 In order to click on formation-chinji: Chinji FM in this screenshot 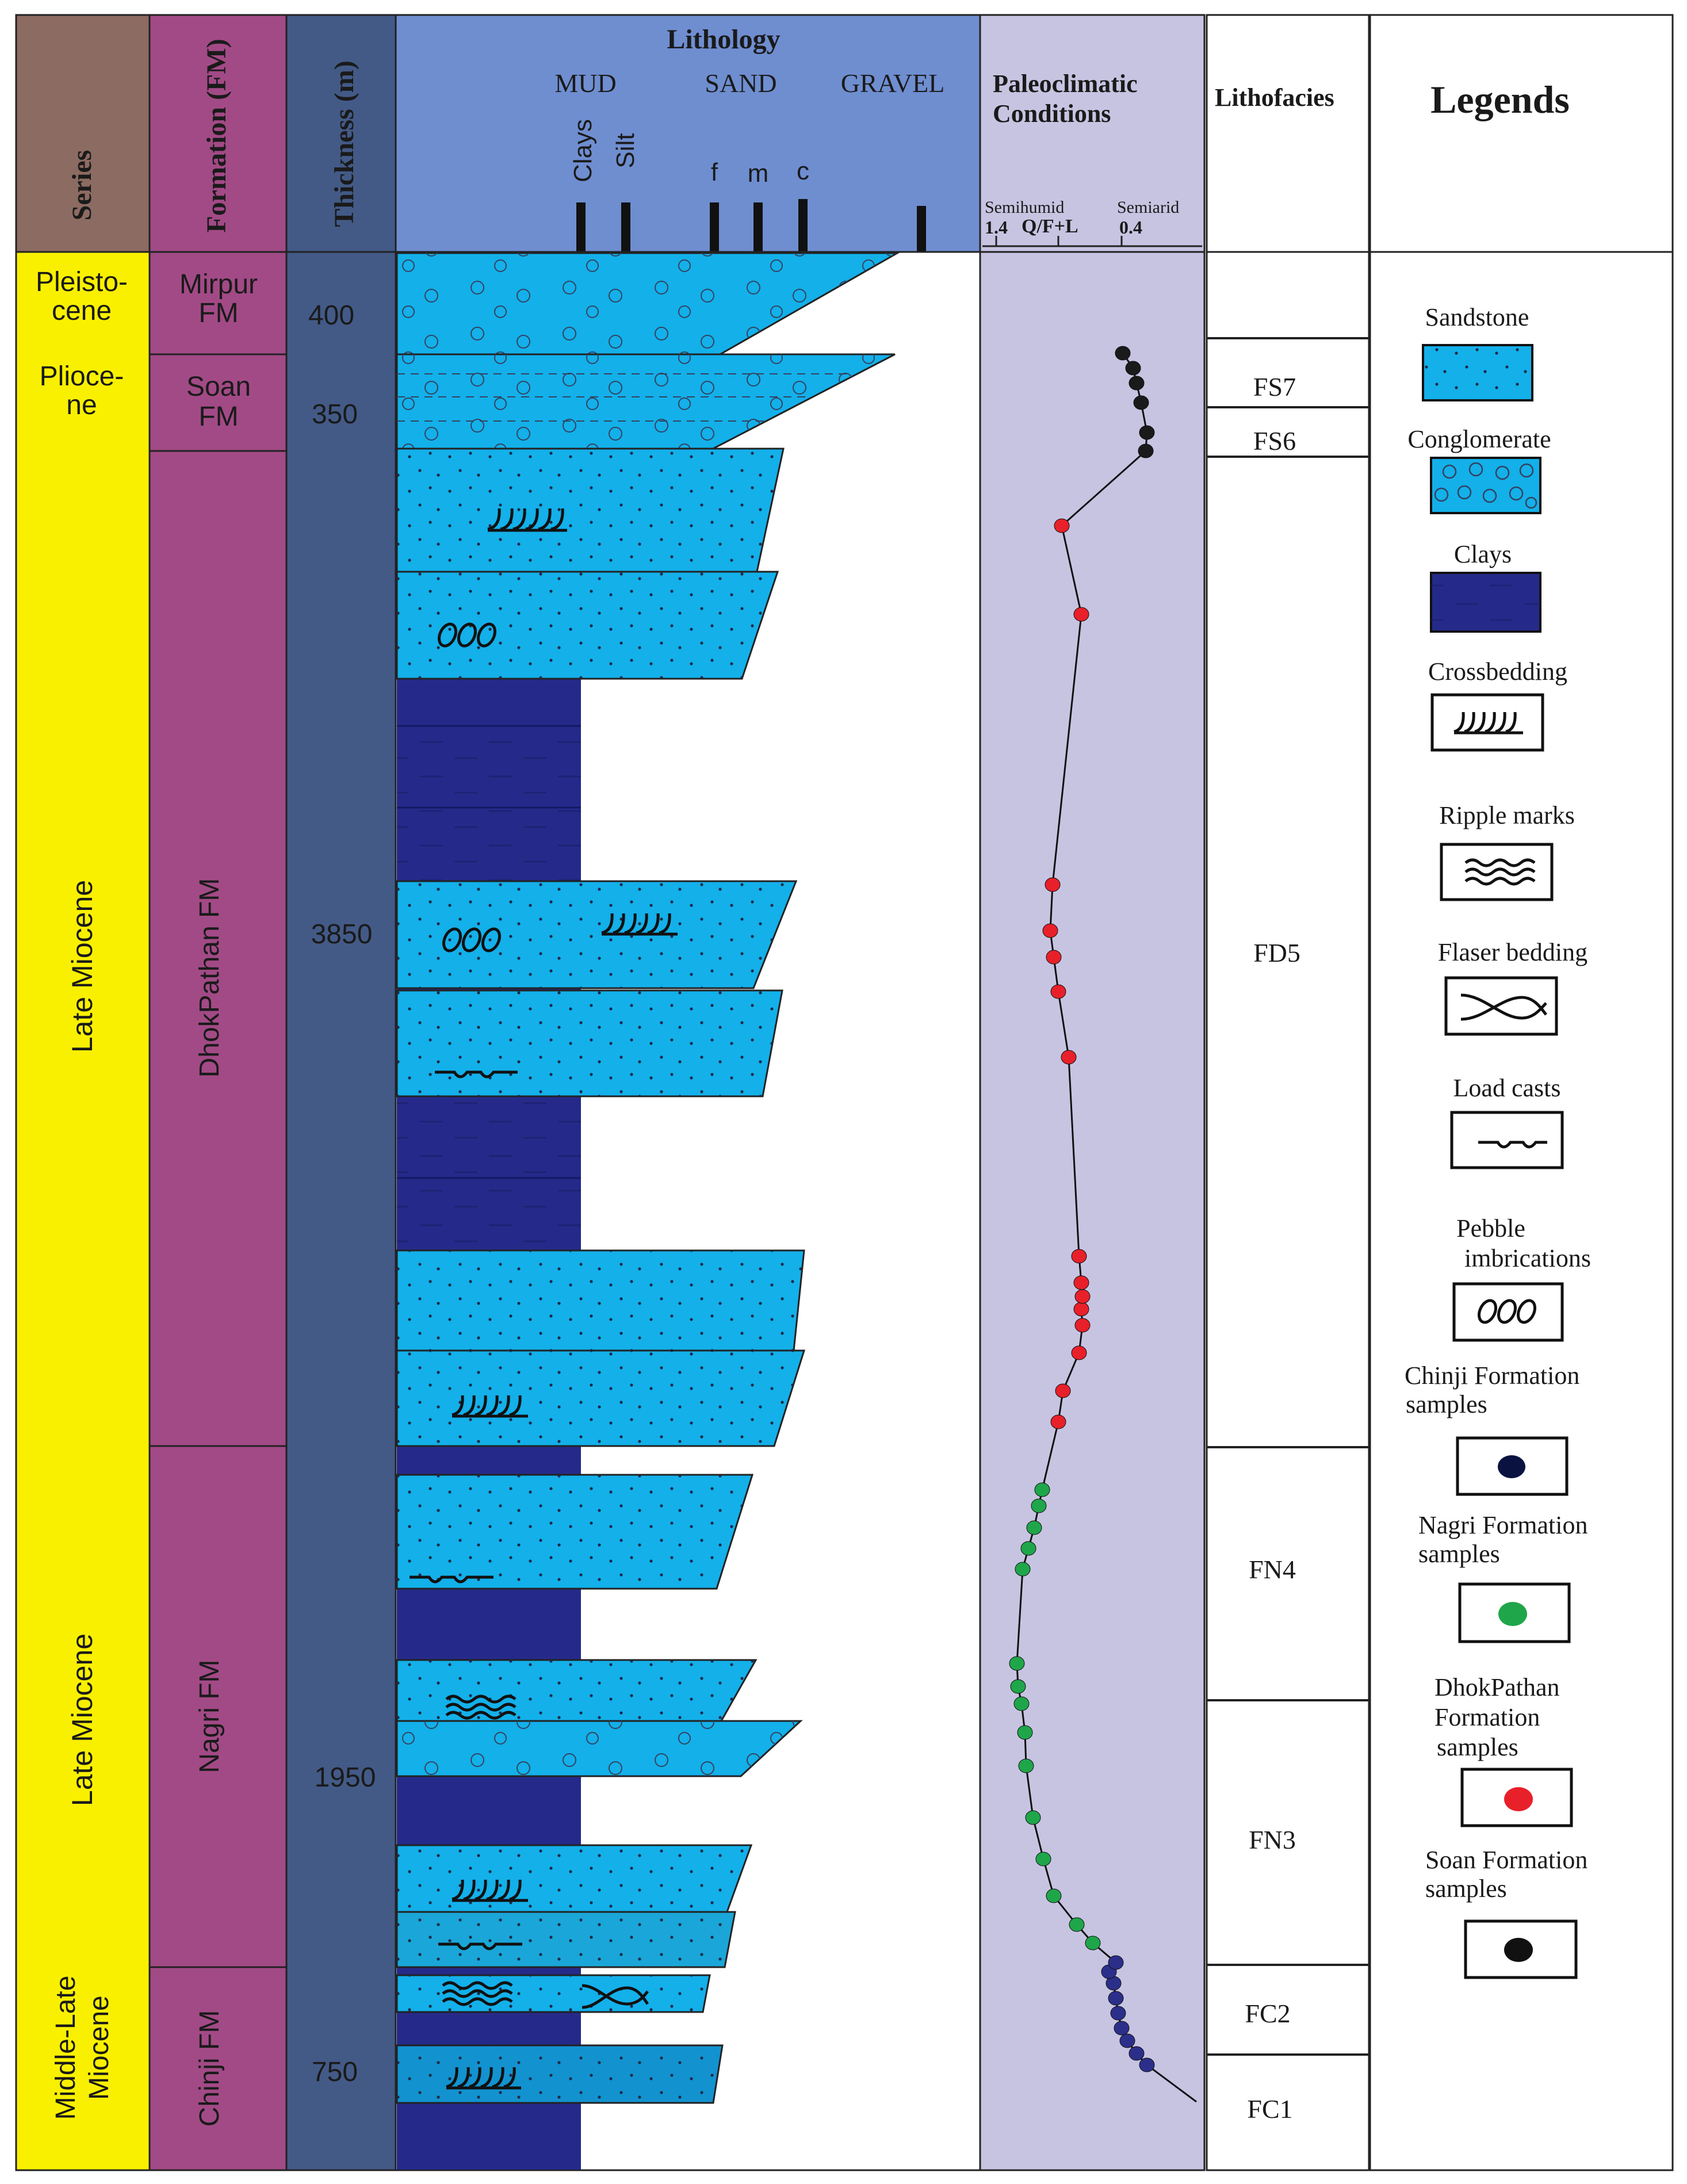, I will do `click(209, 2068)`.